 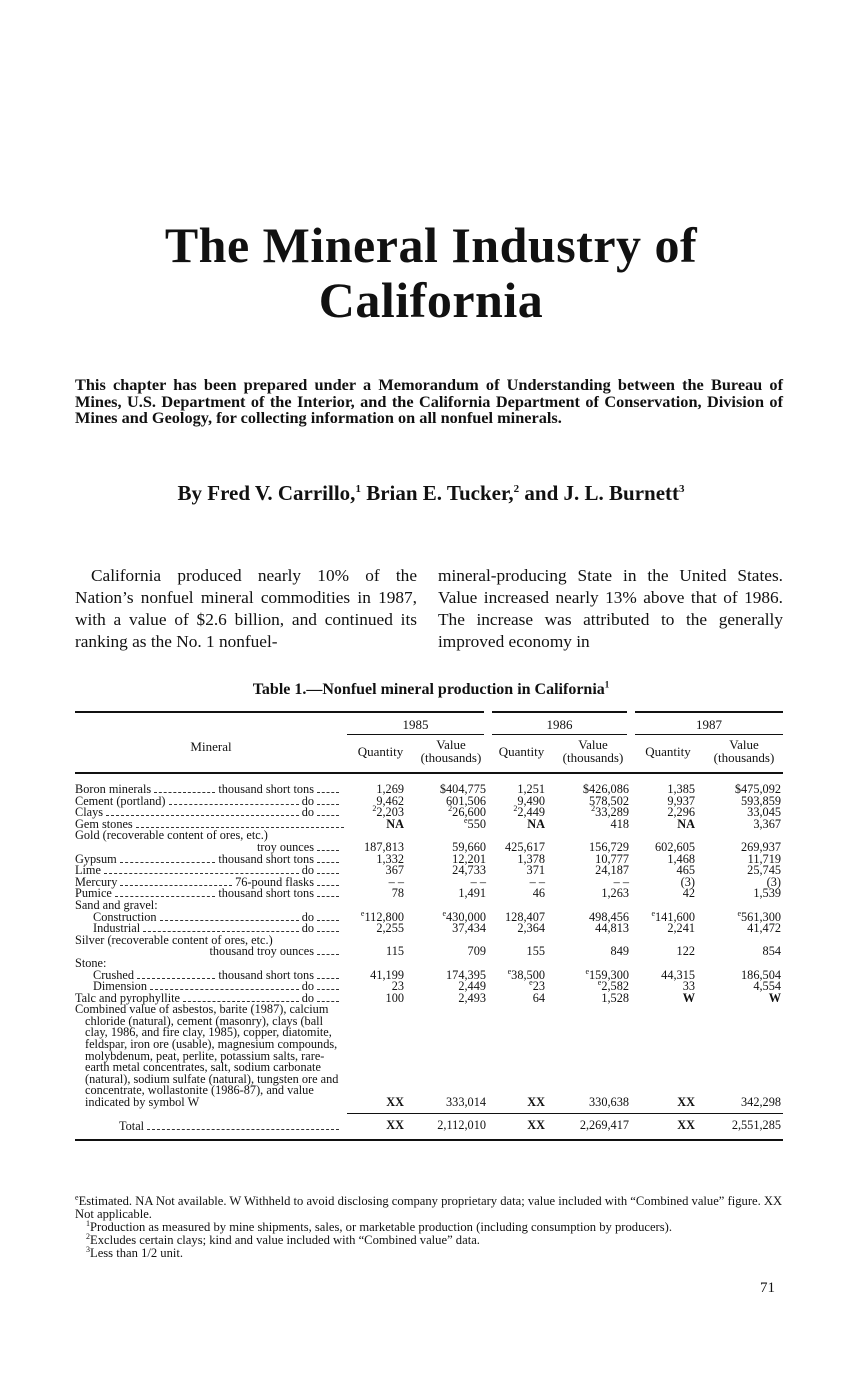 I want to click on label-with-leader: Pumice thousand short tons, so click(x=211, y=893).